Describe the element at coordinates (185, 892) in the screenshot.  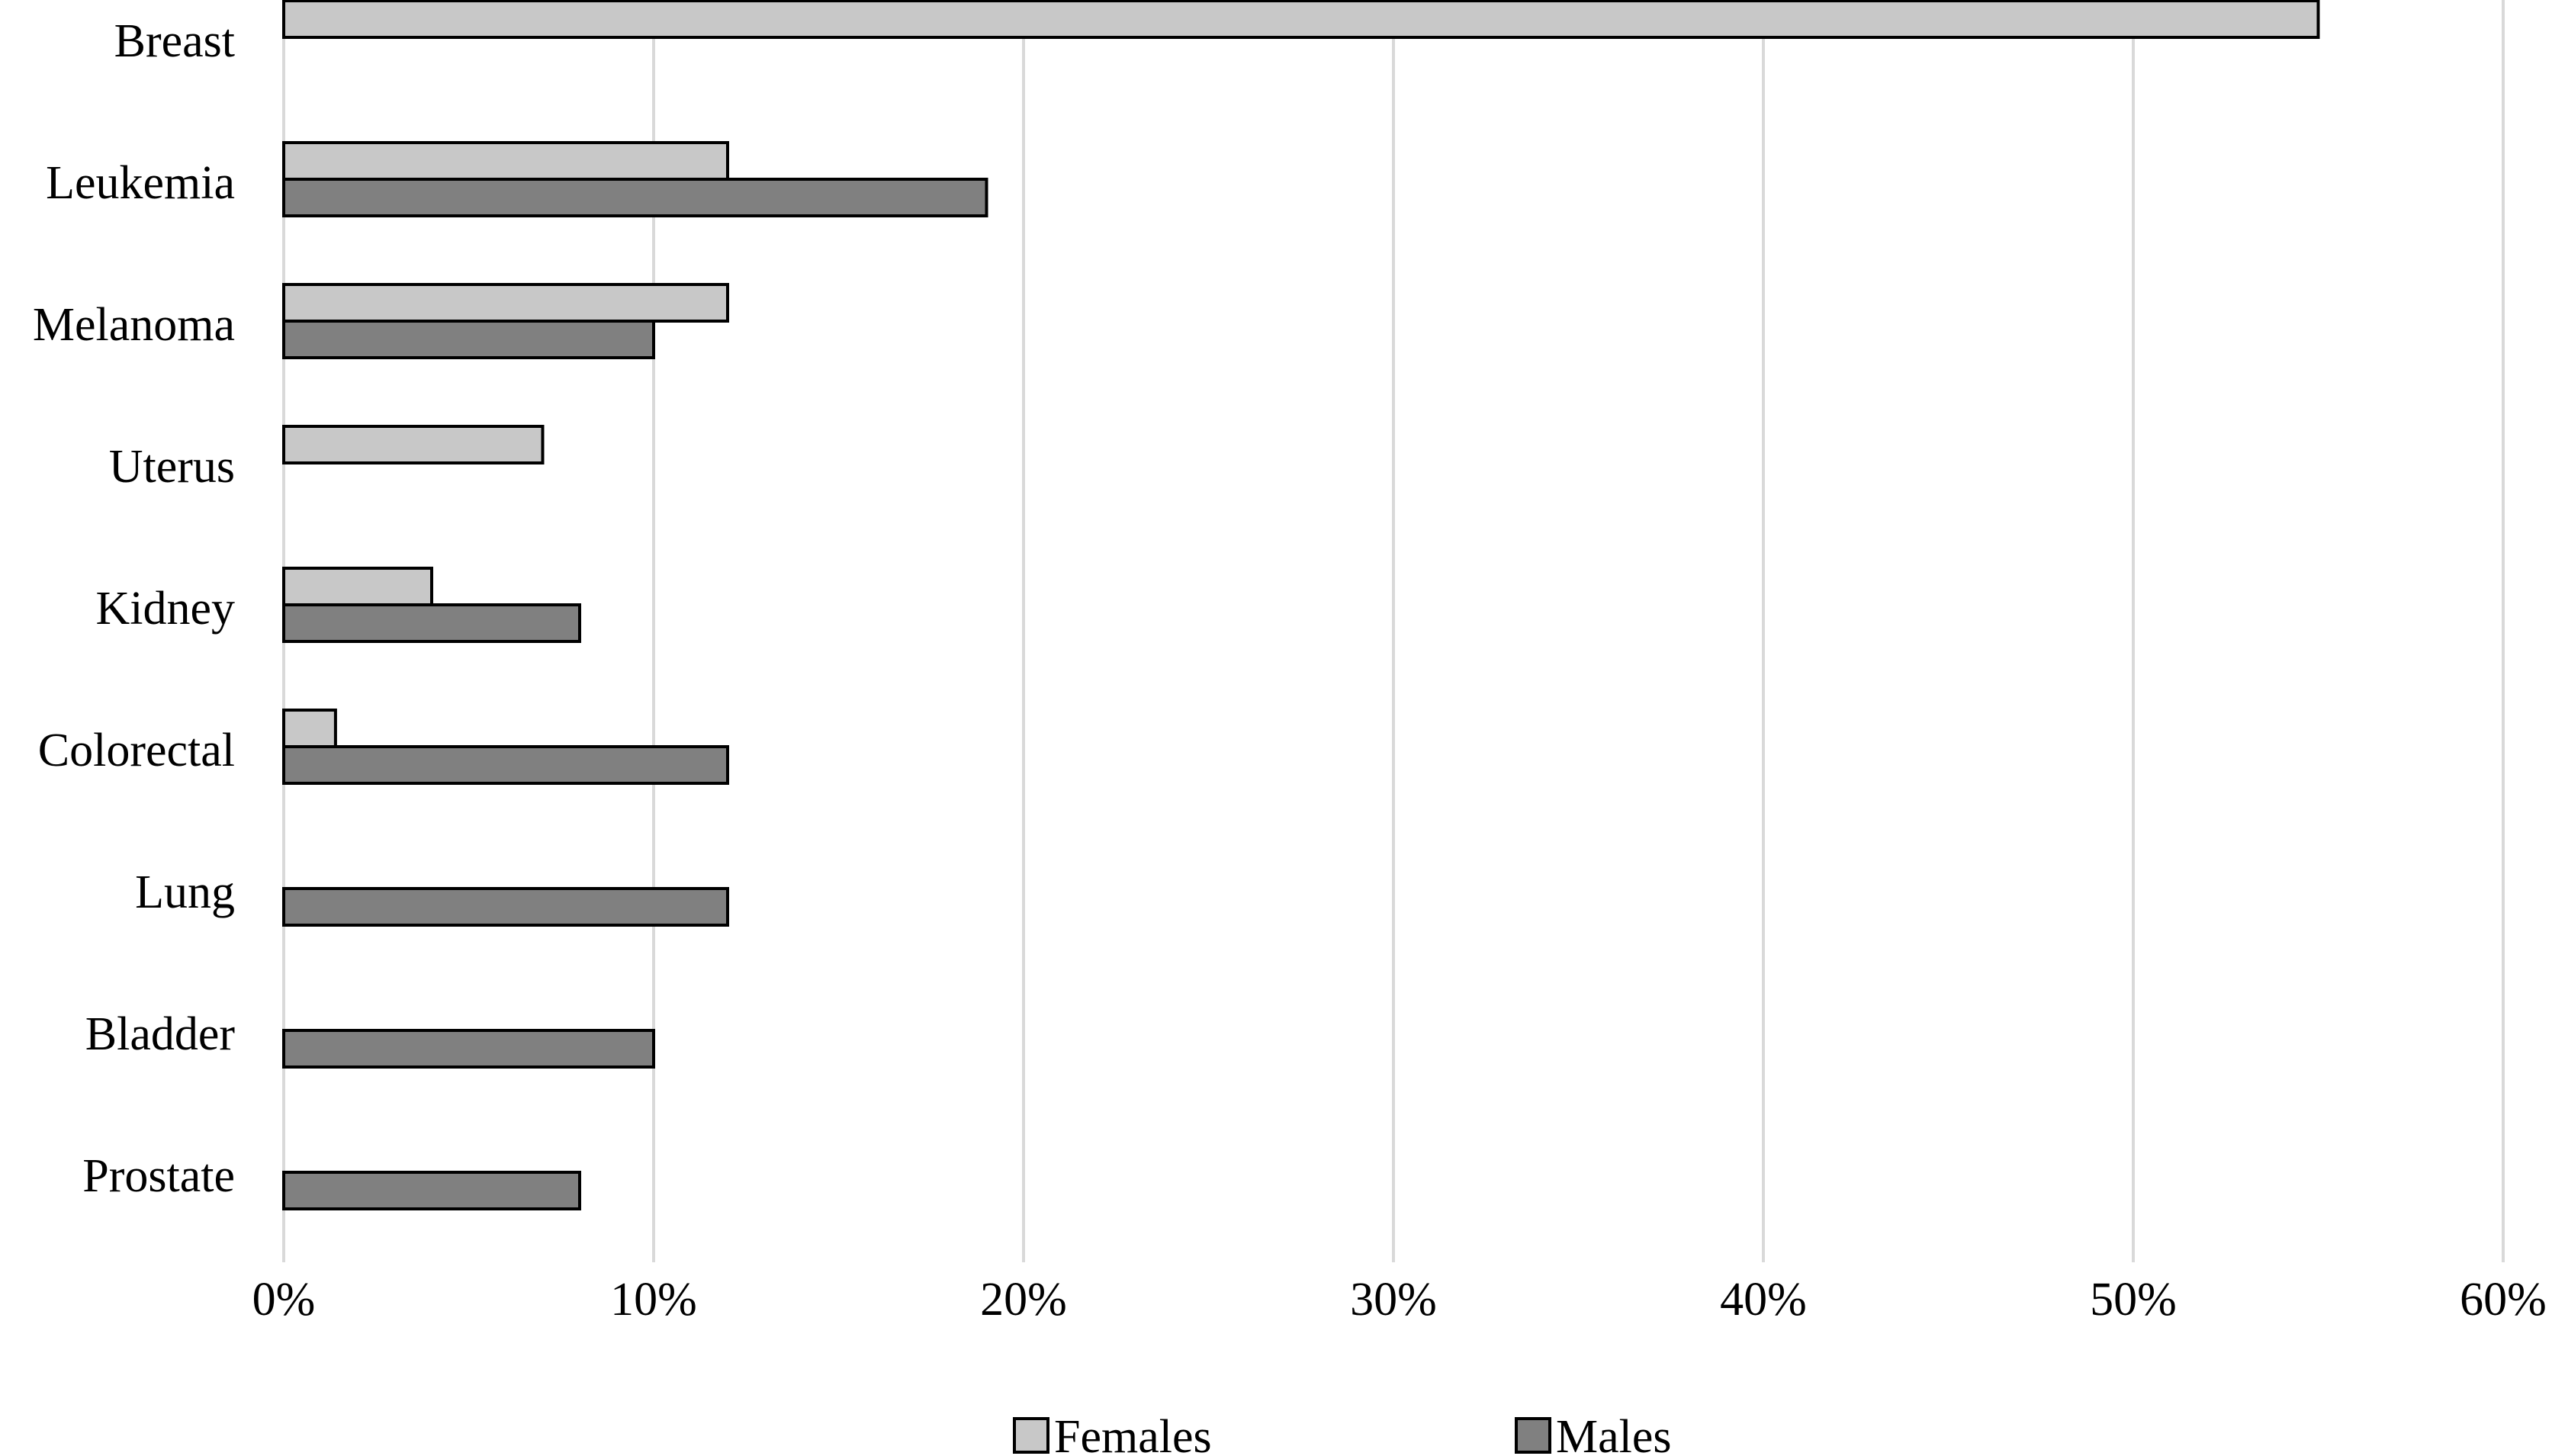
I see `category-label: Lung` at that location.